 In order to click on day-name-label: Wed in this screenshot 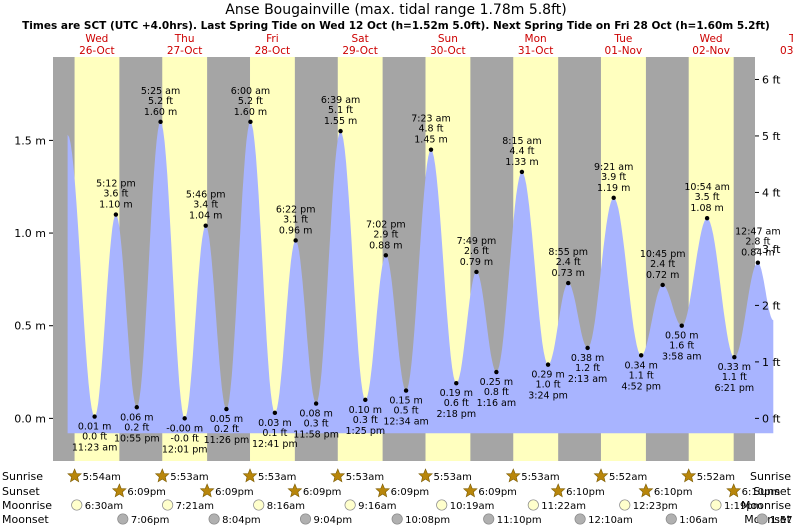, I will do `click(96, 39)`.